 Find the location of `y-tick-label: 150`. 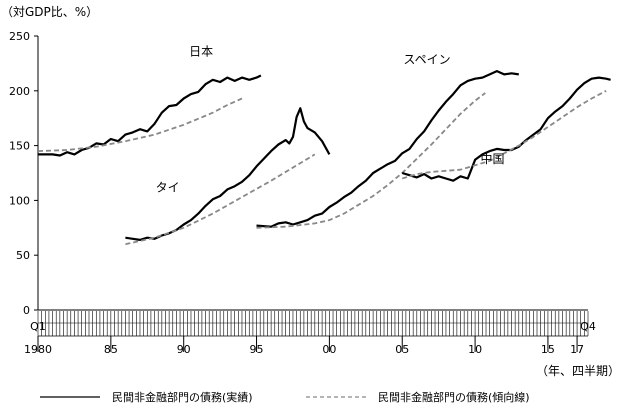

y-tick-label: 150 is located at coordinates (19, 146).